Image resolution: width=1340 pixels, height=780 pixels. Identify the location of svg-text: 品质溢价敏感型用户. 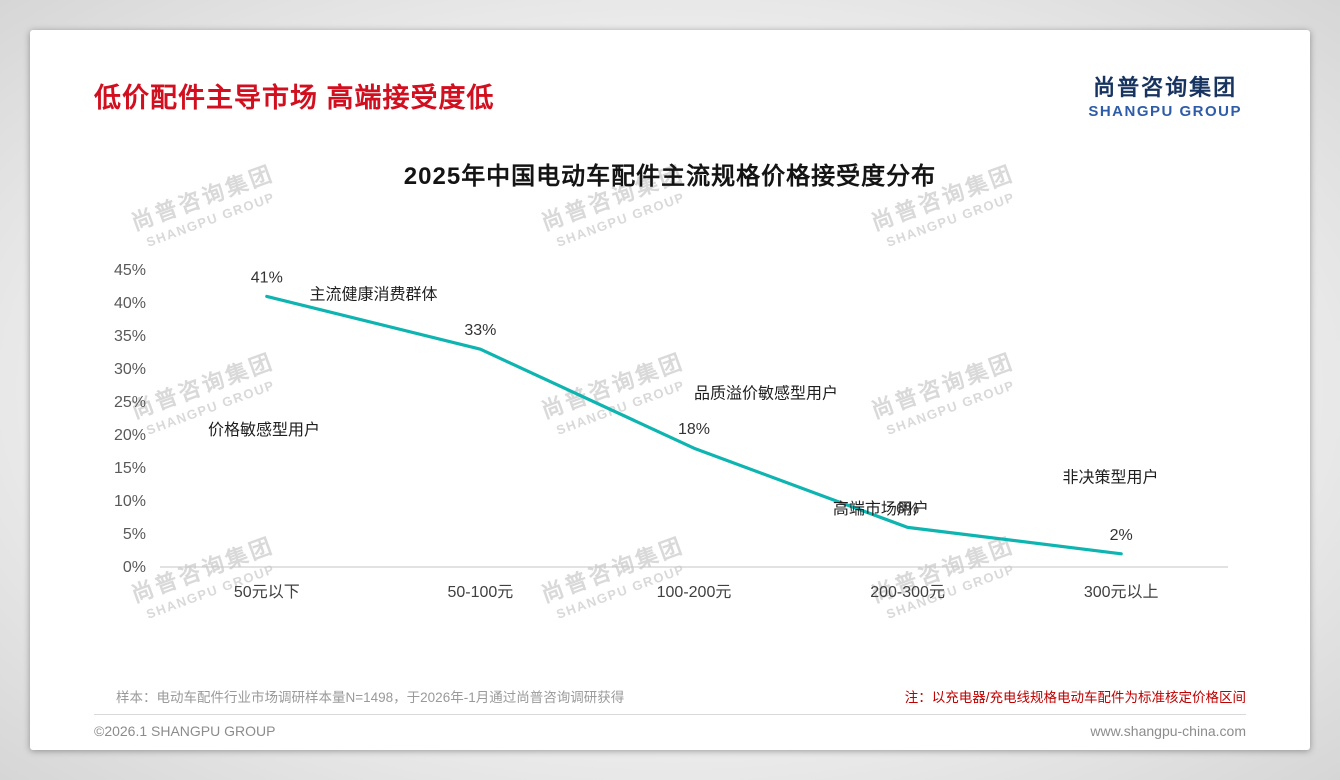
(766, 394).